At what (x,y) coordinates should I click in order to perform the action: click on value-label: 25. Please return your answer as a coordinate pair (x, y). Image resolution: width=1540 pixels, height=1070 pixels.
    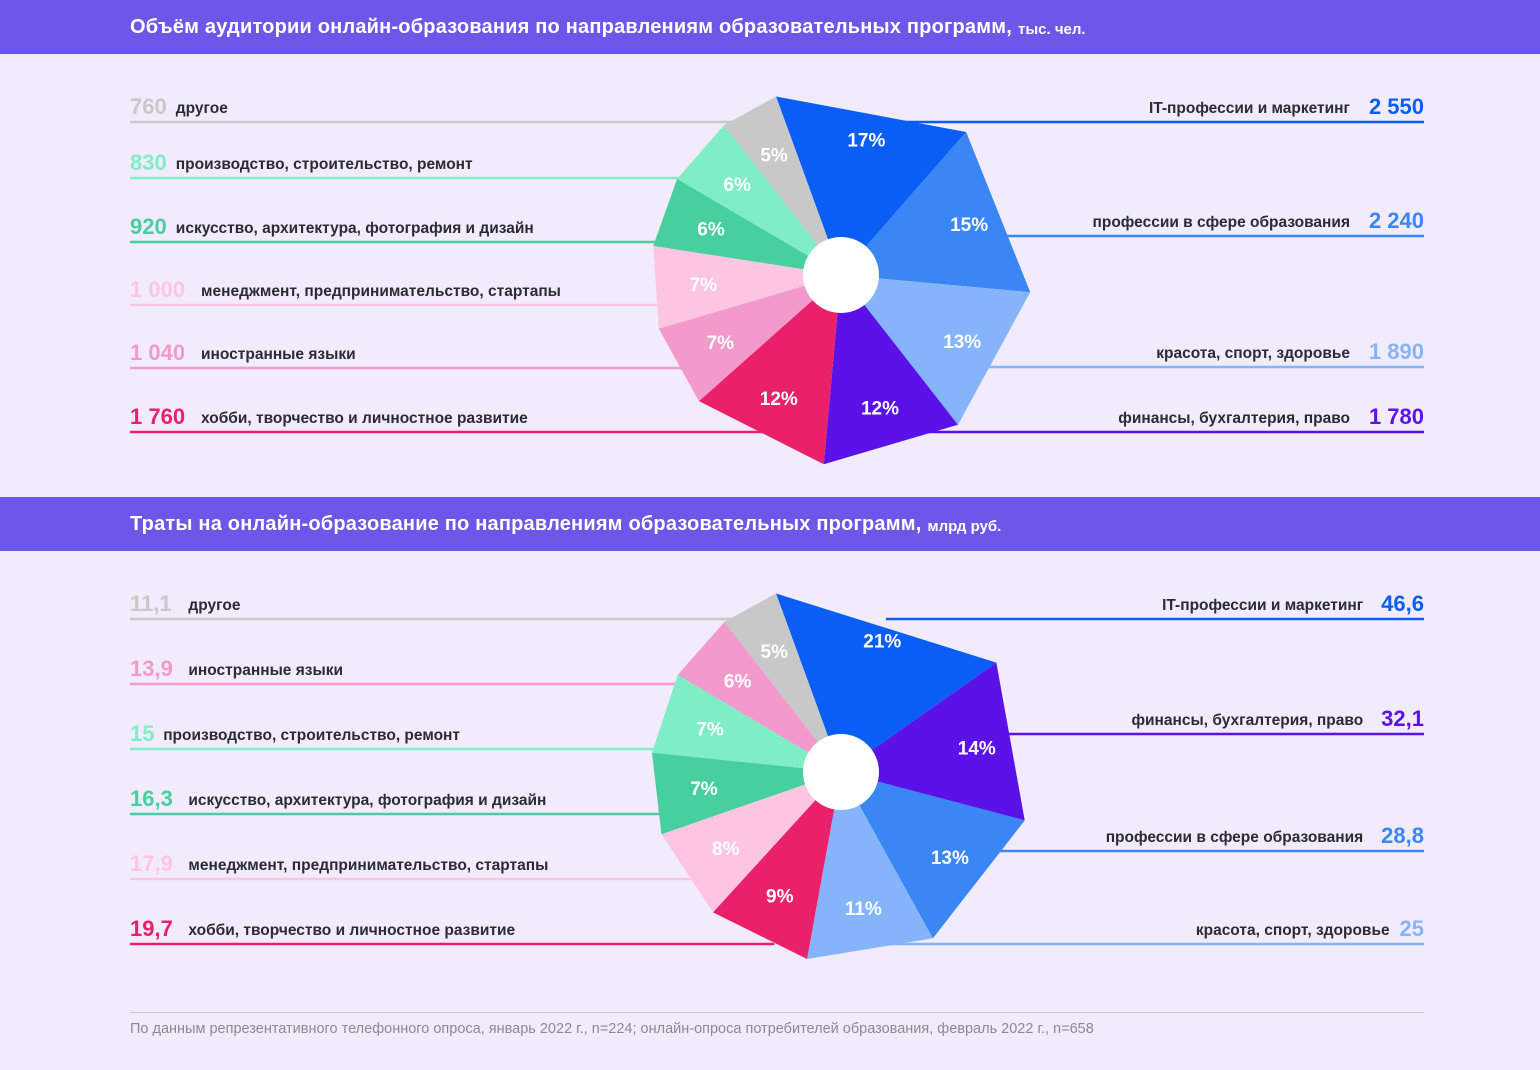
    Looking at the image, I should click on (1412, 928).